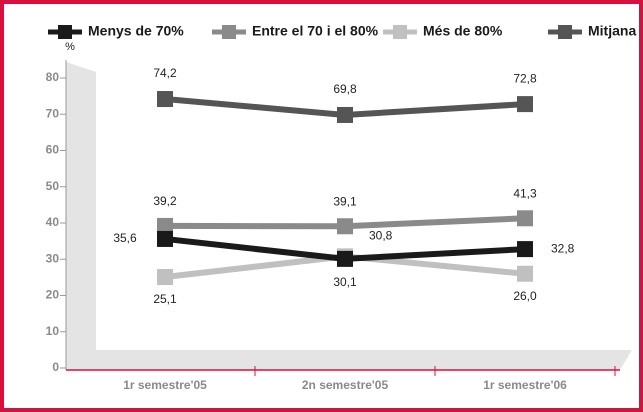 This screenshot has width=643, height=412. Describe the element at coordinates (55, 367) in the screenshot. I see `y-tick-label: 0` at that location.